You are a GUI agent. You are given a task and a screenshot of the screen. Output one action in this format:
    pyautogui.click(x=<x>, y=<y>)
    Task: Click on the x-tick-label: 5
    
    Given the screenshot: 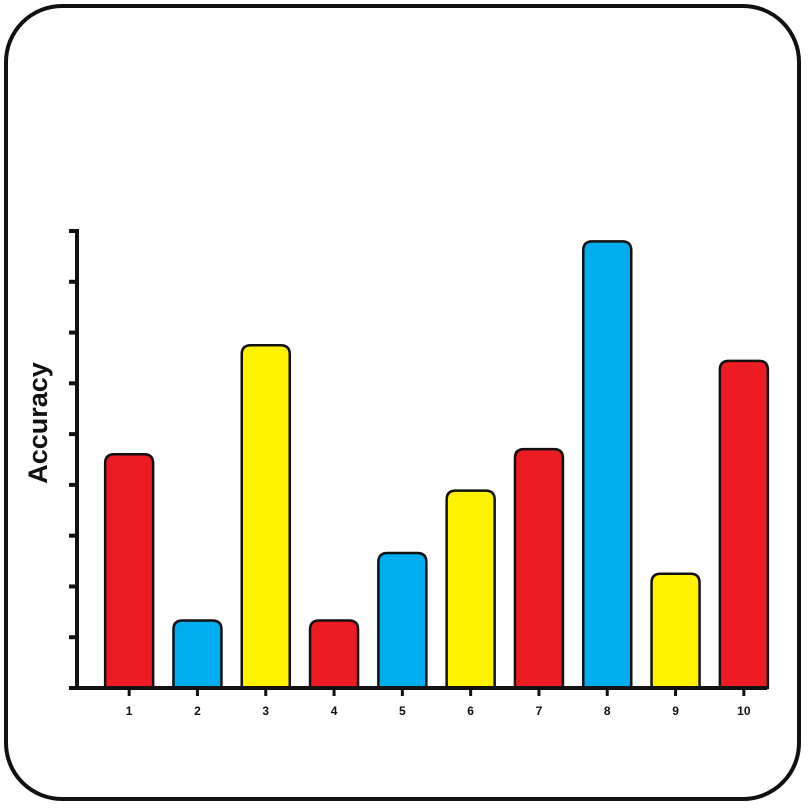 What is the action you would take?
    pyautogui.click(x=402, y=711)
    